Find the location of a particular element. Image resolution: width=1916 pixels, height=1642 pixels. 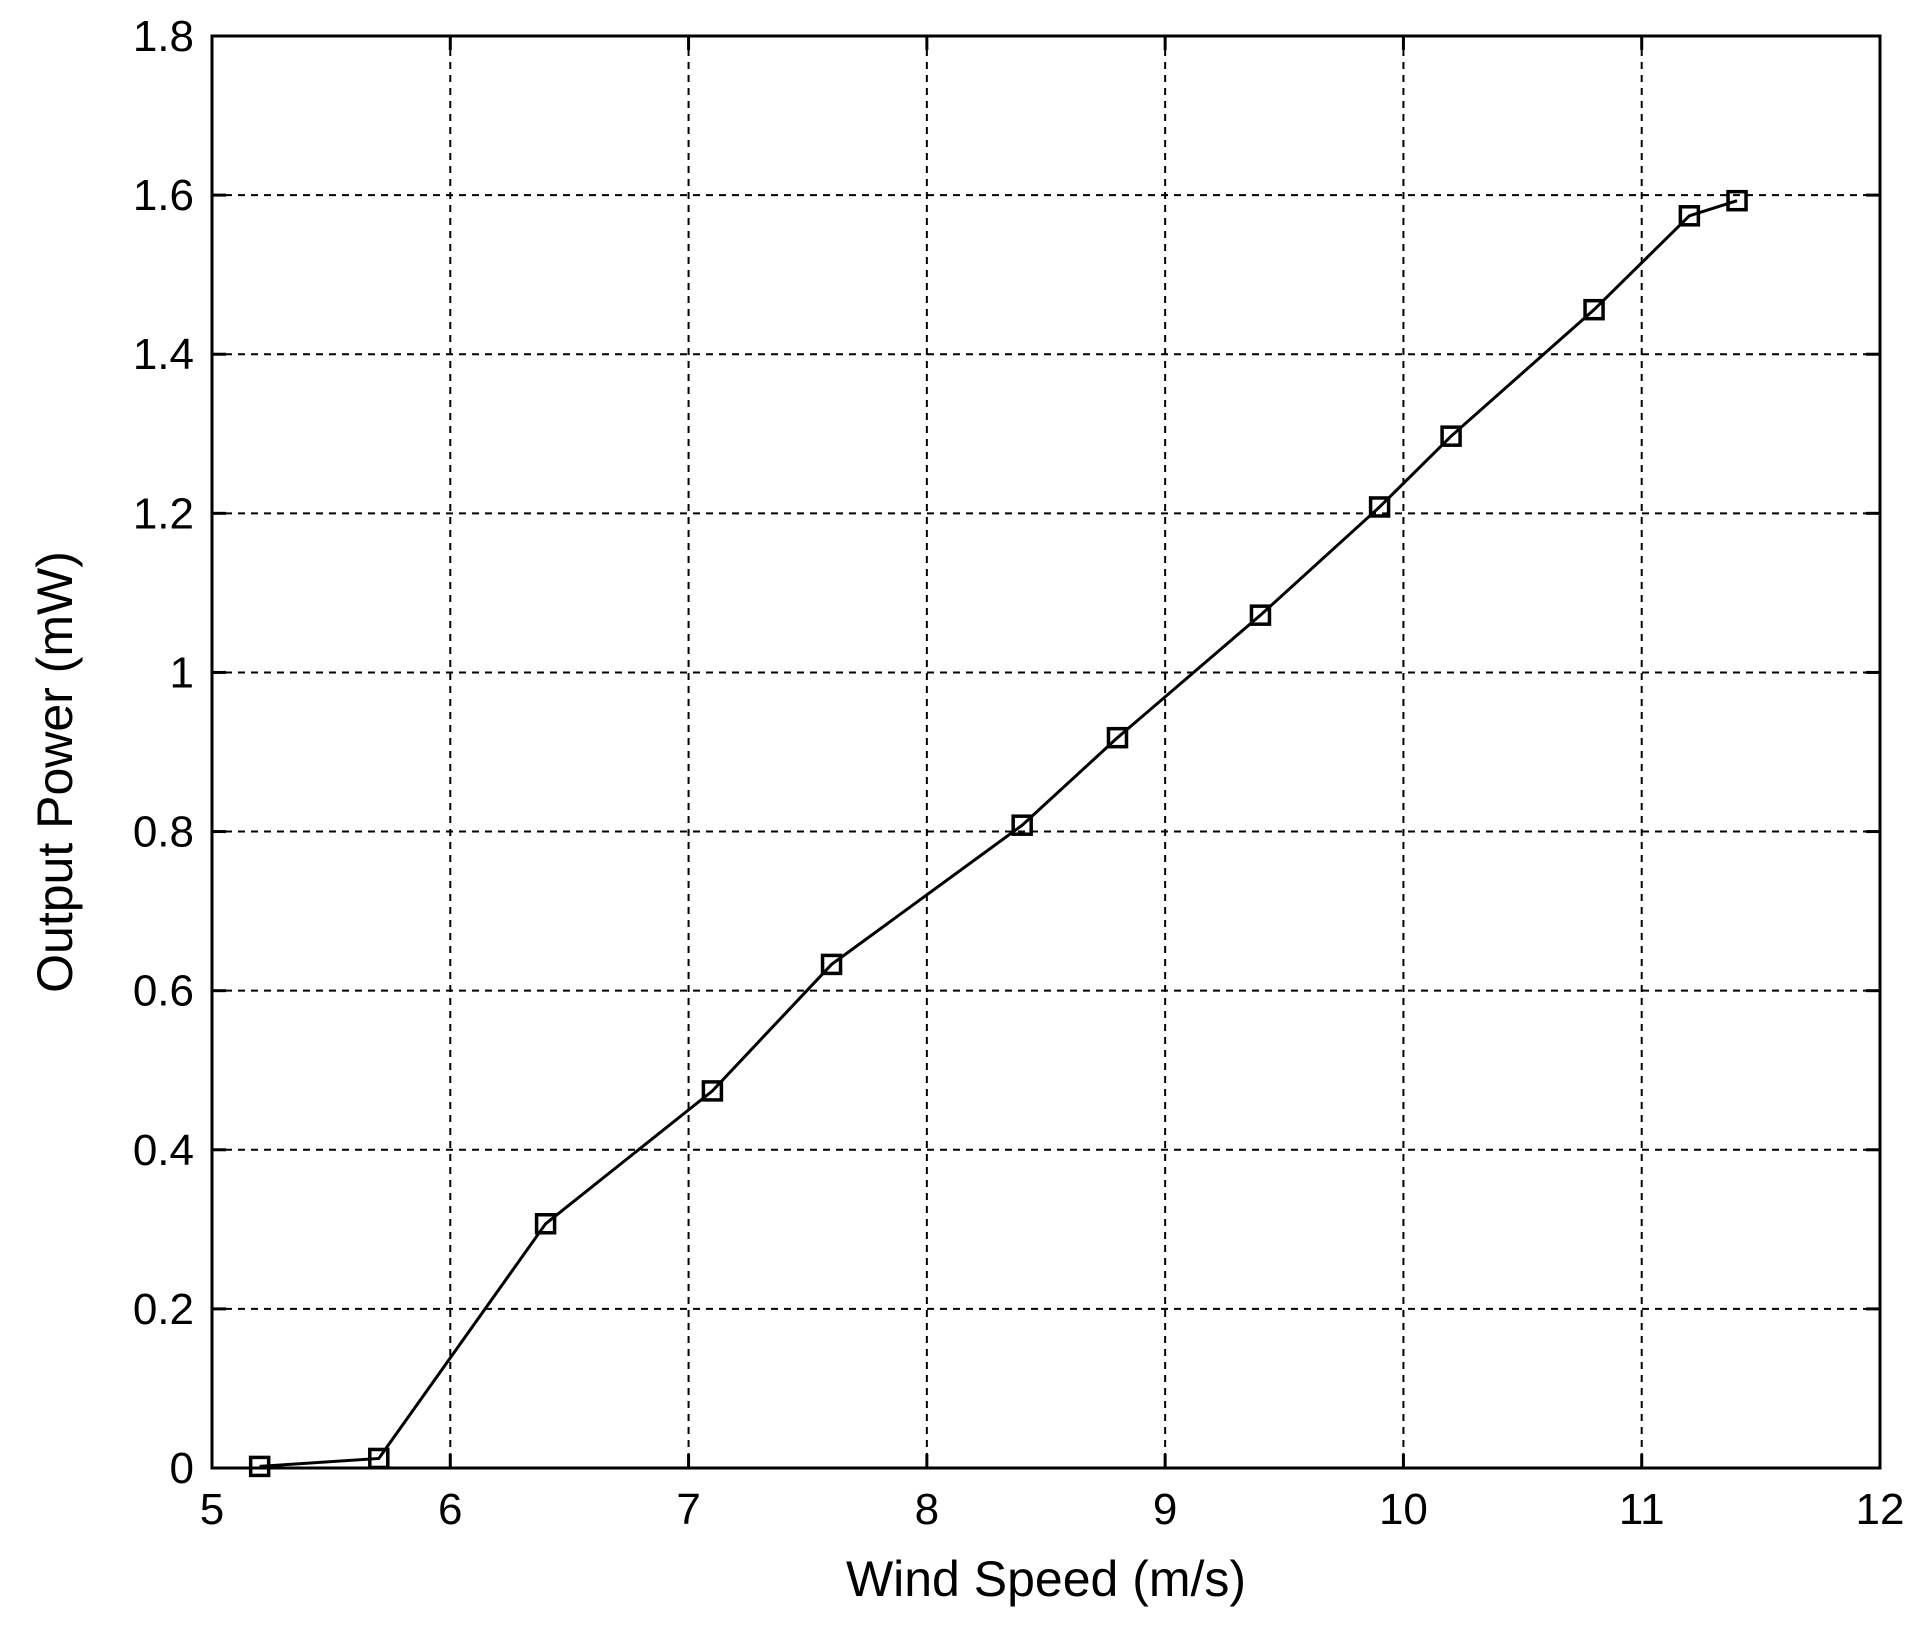

y-tick-label: 1.2 is located at coordinates (163, 513).